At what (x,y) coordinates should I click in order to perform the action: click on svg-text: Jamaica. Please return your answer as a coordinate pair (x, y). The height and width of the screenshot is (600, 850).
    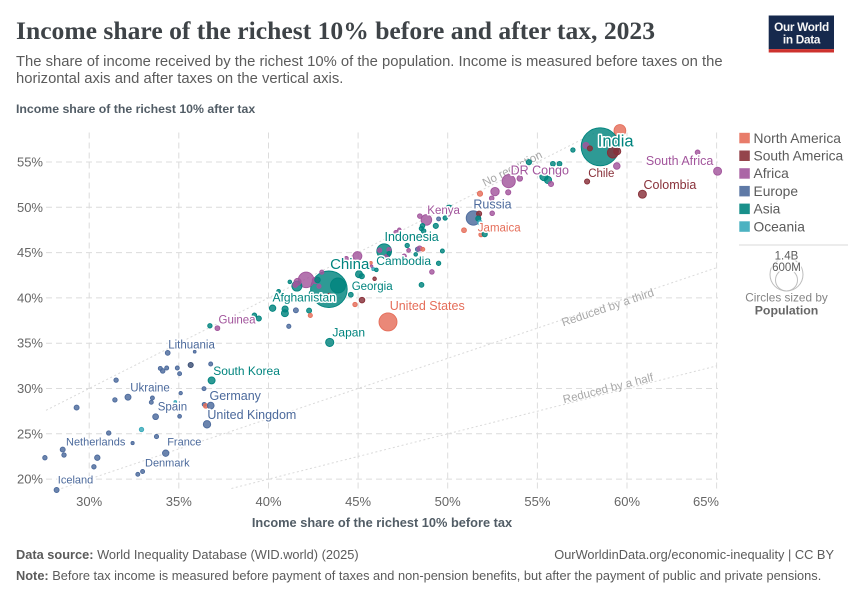
    Looking at the image, I should click on (499, 229).